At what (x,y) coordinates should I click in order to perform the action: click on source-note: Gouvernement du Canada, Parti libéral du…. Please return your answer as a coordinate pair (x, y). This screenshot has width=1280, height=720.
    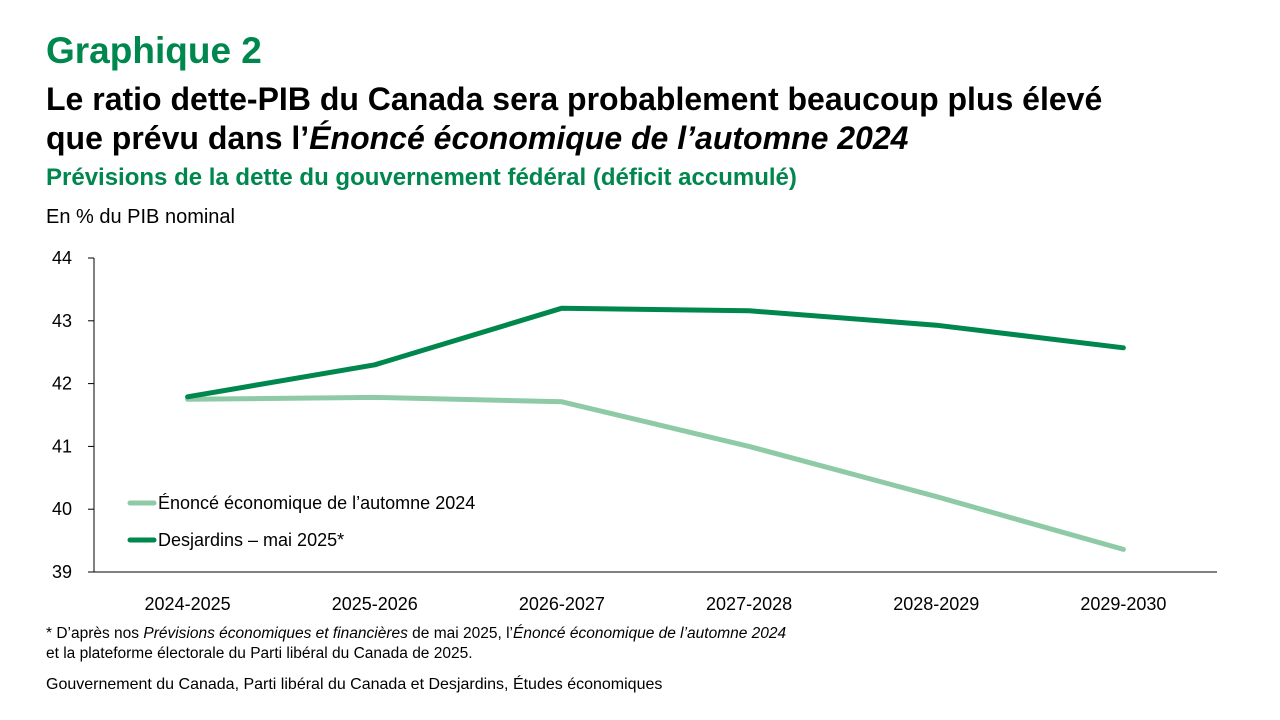
    Looking at the image, I should click on (354, 684).